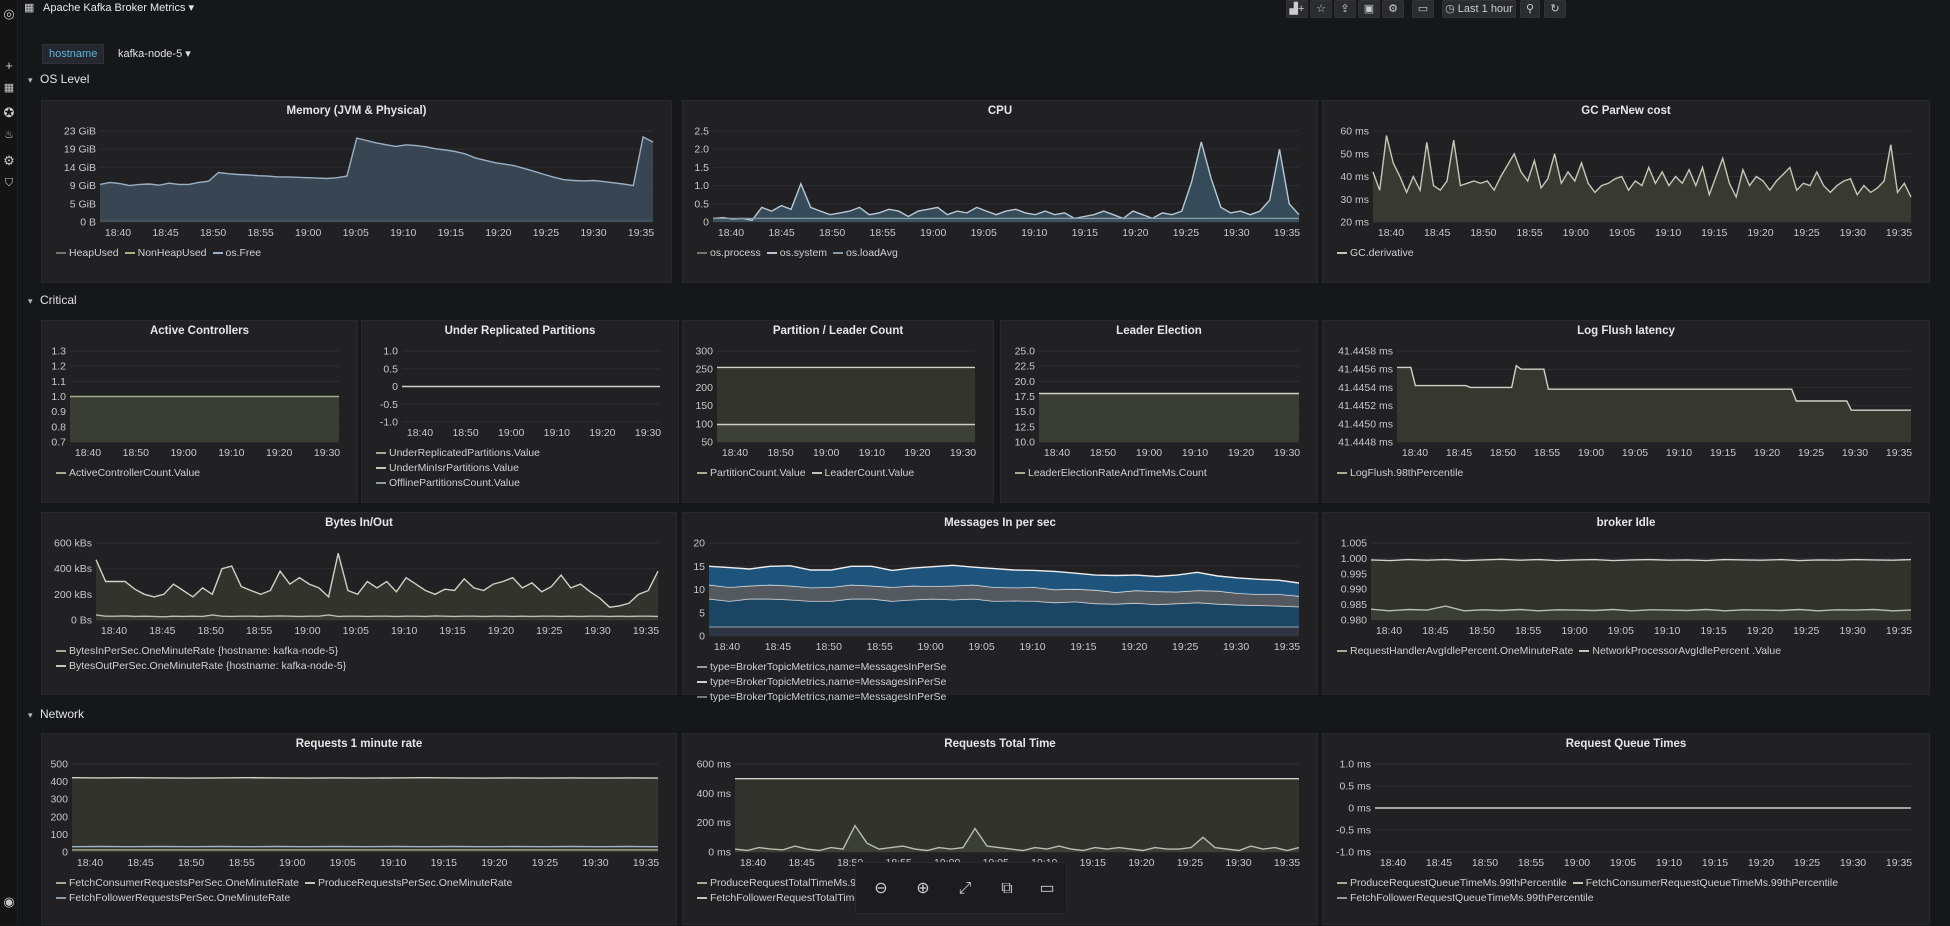 This screenshot has height=926, width=1950. I want to click on row-critical: ▾Critical, so click(52, 300).